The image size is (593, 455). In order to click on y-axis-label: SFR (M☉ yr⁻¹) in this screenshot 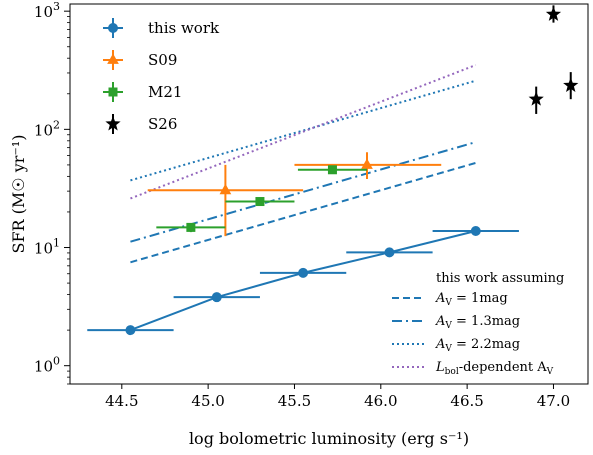, I will do `click(18, 193)`.